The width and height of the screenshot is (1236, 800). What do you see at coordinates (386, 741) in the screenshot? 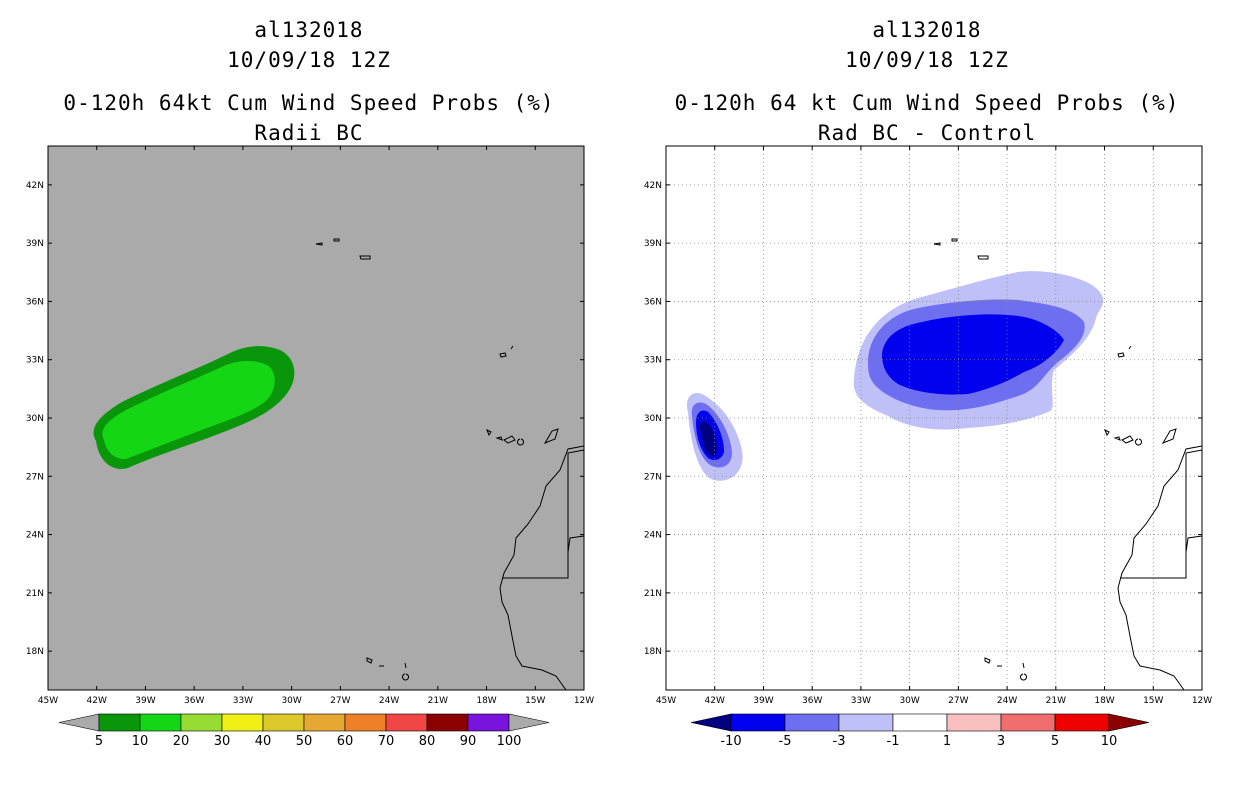
I see `colorbar-label: 70` at bounding box center [386, 741].